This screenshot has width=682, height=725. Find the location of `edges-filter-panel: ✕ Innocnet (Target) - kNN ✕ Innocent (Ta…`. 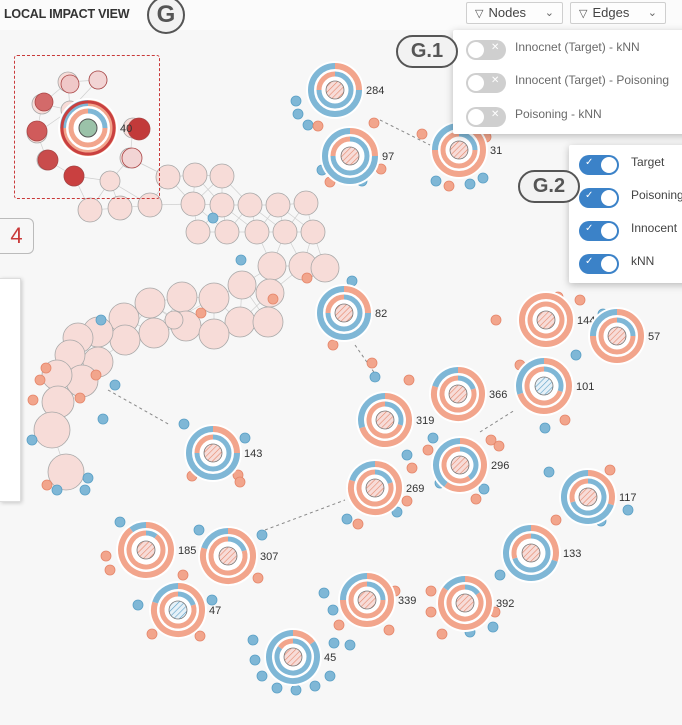

edges-filter-panel: ✕ Innocnet (Target) - kNN ✕ Innocent (Ta… is located at coordinates (567, 82).